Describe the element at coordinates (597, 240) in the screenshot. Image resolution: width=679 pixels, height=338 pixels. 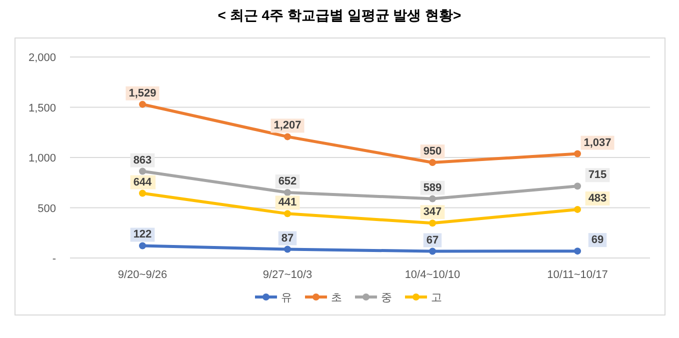
I see `data-label: 69` at that location.